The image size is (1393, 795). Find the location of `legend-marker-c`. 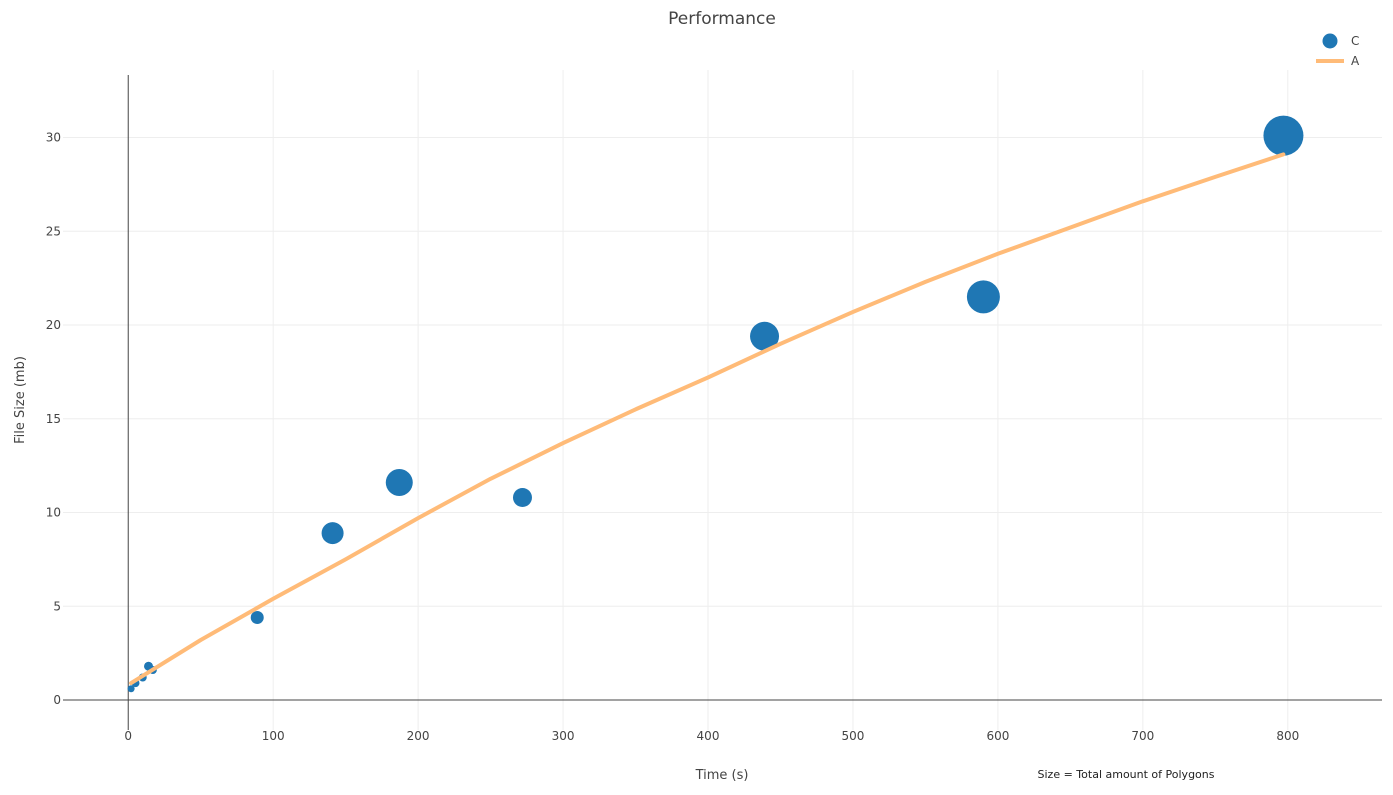

legend-marker-c is located at coordinates (1330, 41).